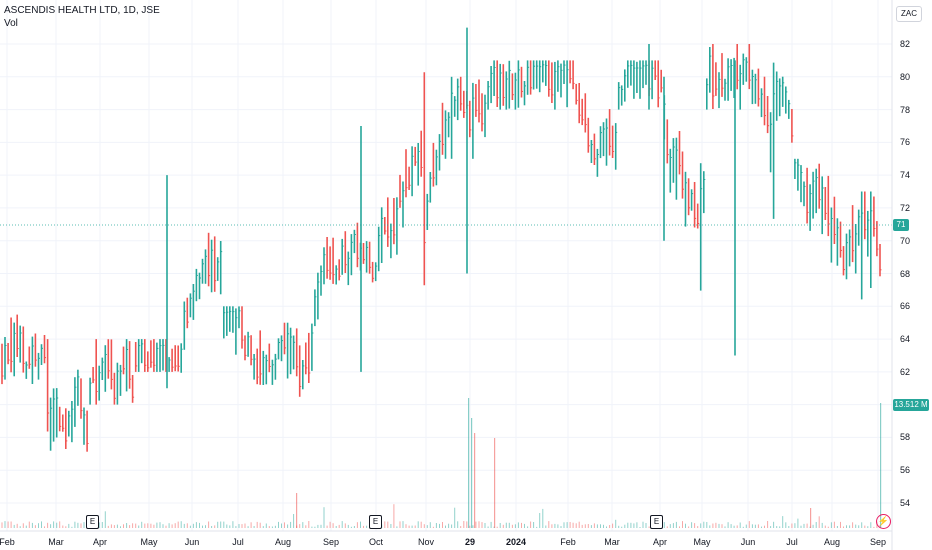  I want to click on volume-indicator-label: Vol, so click(11, 23).